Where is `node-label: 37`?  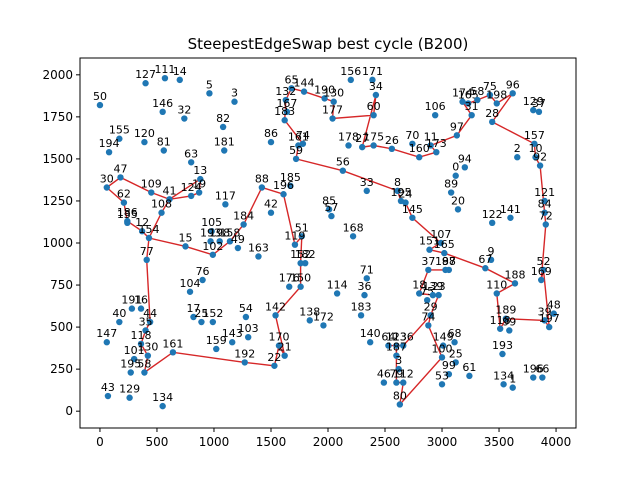 node-label: 37 is located at coordinates (539, 103).